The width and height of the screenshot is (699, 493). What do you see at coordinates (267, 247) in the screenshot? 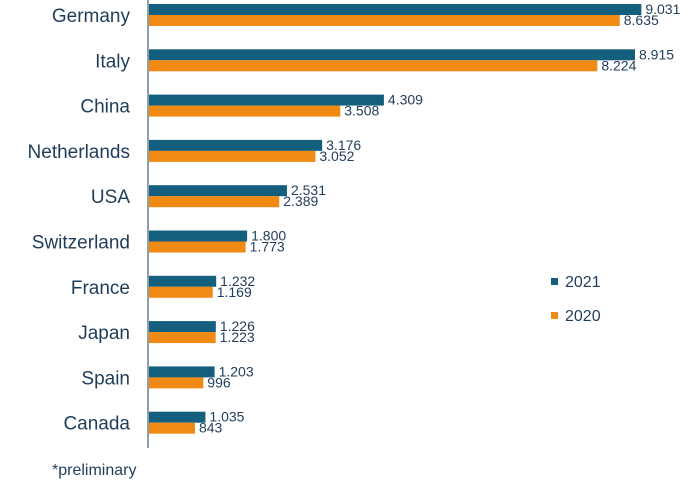
I see `value-label-2020: 1.773` at bounding box center [267, 247].